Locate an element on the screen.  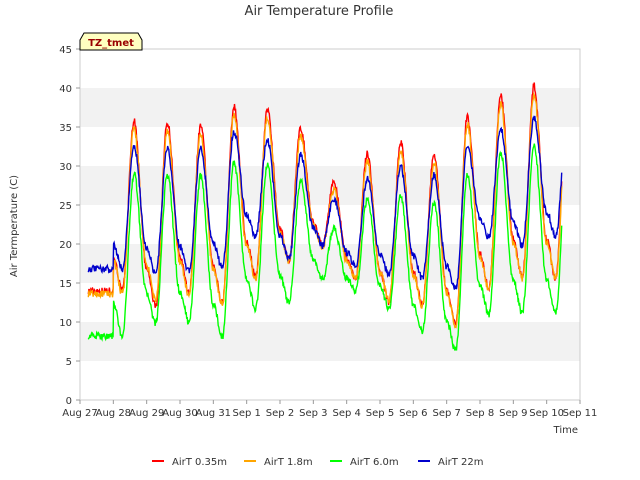
x-tick-label: Sep 10 is located at coordinates (546, 413).